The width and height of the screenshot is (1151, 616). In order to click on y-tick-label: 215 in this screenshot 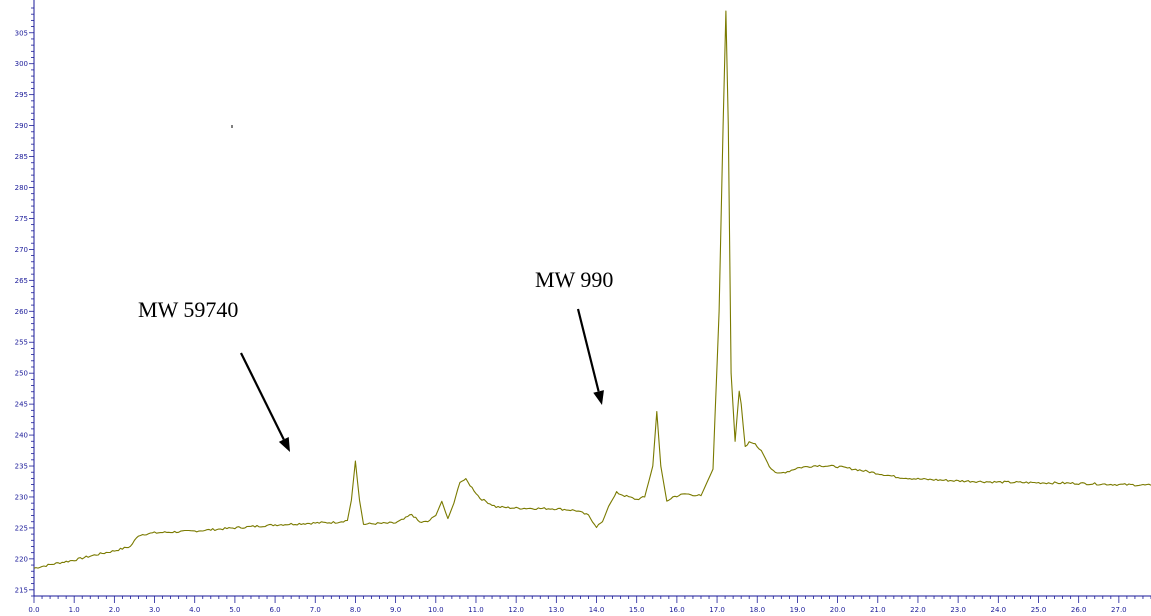, I will do `click(21, 590)`.